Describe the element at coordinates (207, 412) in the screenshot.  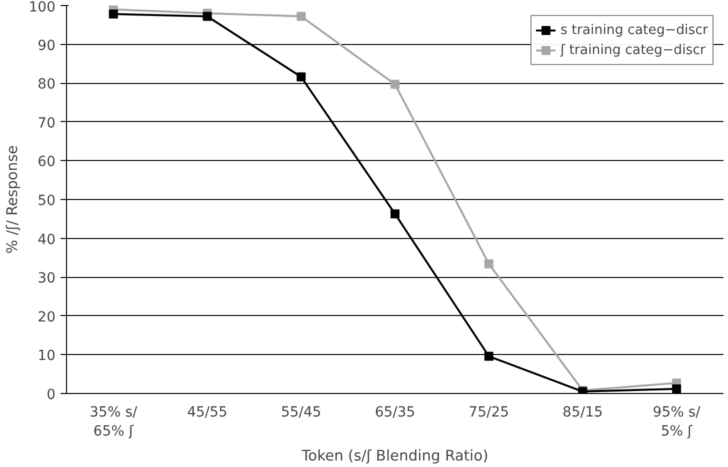
I see `x-tick-label: 45/55` at that location.